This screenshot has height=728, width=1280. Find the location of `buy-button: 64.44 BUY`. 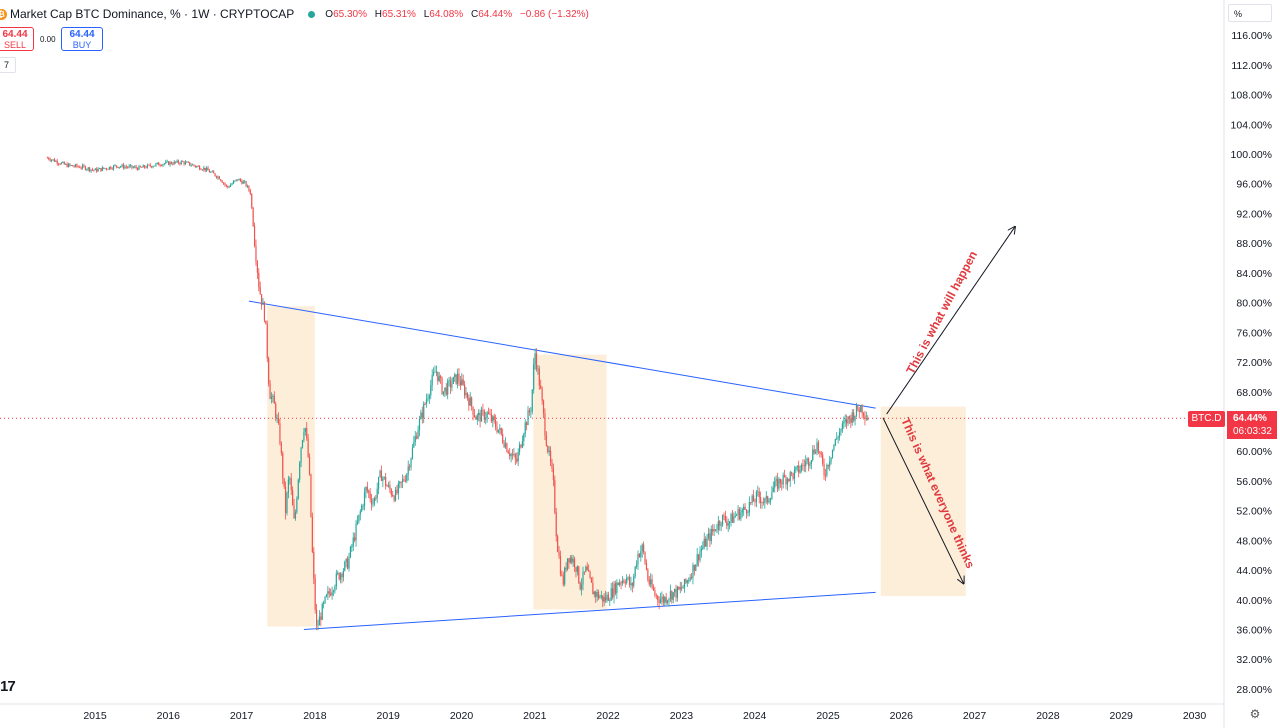

buy-button: 64.44 BUY is located at coordinates (82, 39).